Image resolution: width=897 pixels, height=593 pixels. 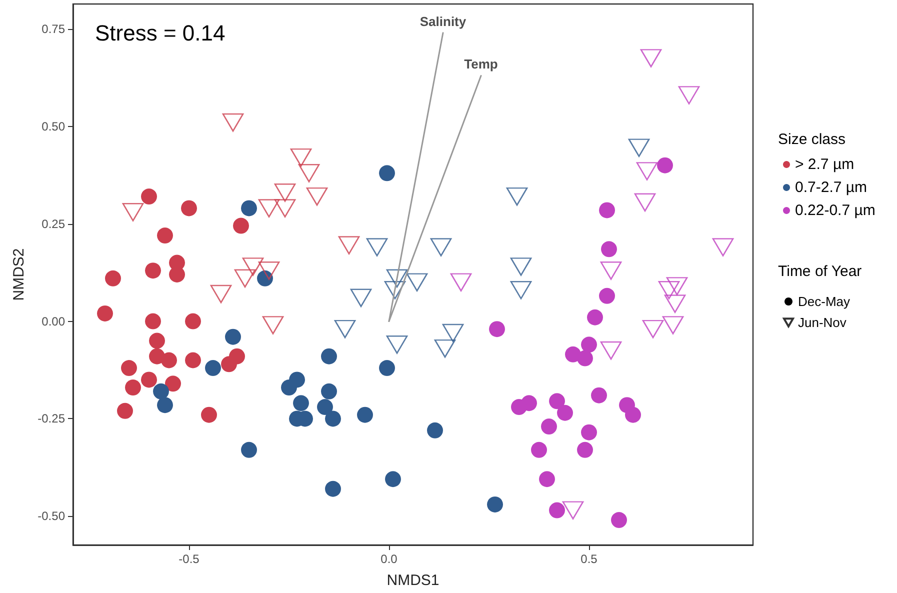 I want to click on annotation: Stress = 0.14, so click(x=160, y=33).